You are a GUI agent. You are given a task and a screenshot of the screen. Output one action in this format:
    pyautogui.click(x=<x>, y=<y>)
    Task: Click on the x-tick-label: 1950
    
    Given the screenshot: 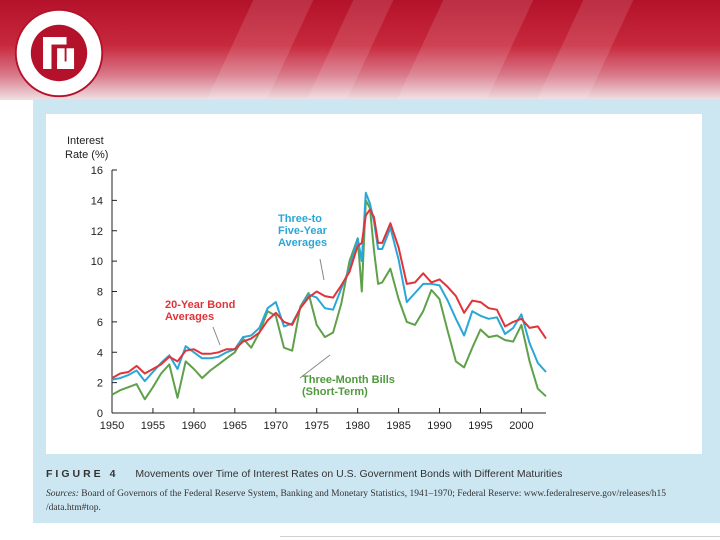 What is the action you would take?
    pyautogui.click(x=112, y=426)
    